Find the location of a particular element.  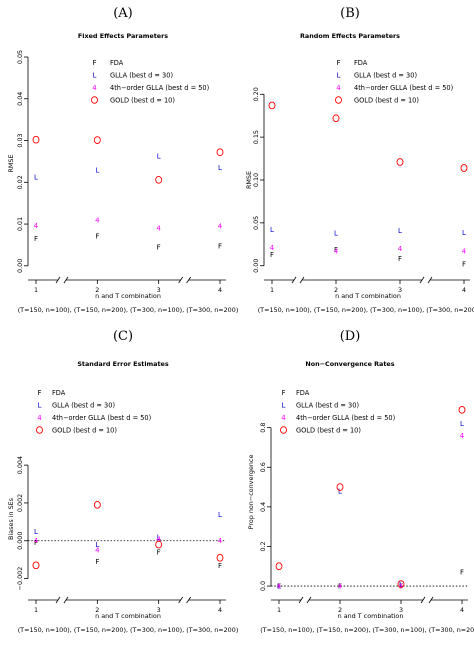

x-sublabel: (T=300, n=200) is located at coordinates (450, 630).